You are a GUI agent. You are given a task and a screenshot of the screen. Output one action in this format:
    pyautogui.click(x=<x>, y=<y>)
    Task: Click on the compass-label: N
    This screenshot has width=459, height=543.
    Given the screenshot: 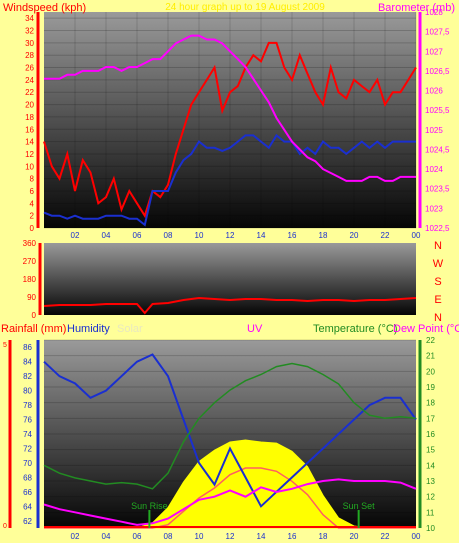 What is the action you would take?
    pyautogui.click(x=438, y=318)
    